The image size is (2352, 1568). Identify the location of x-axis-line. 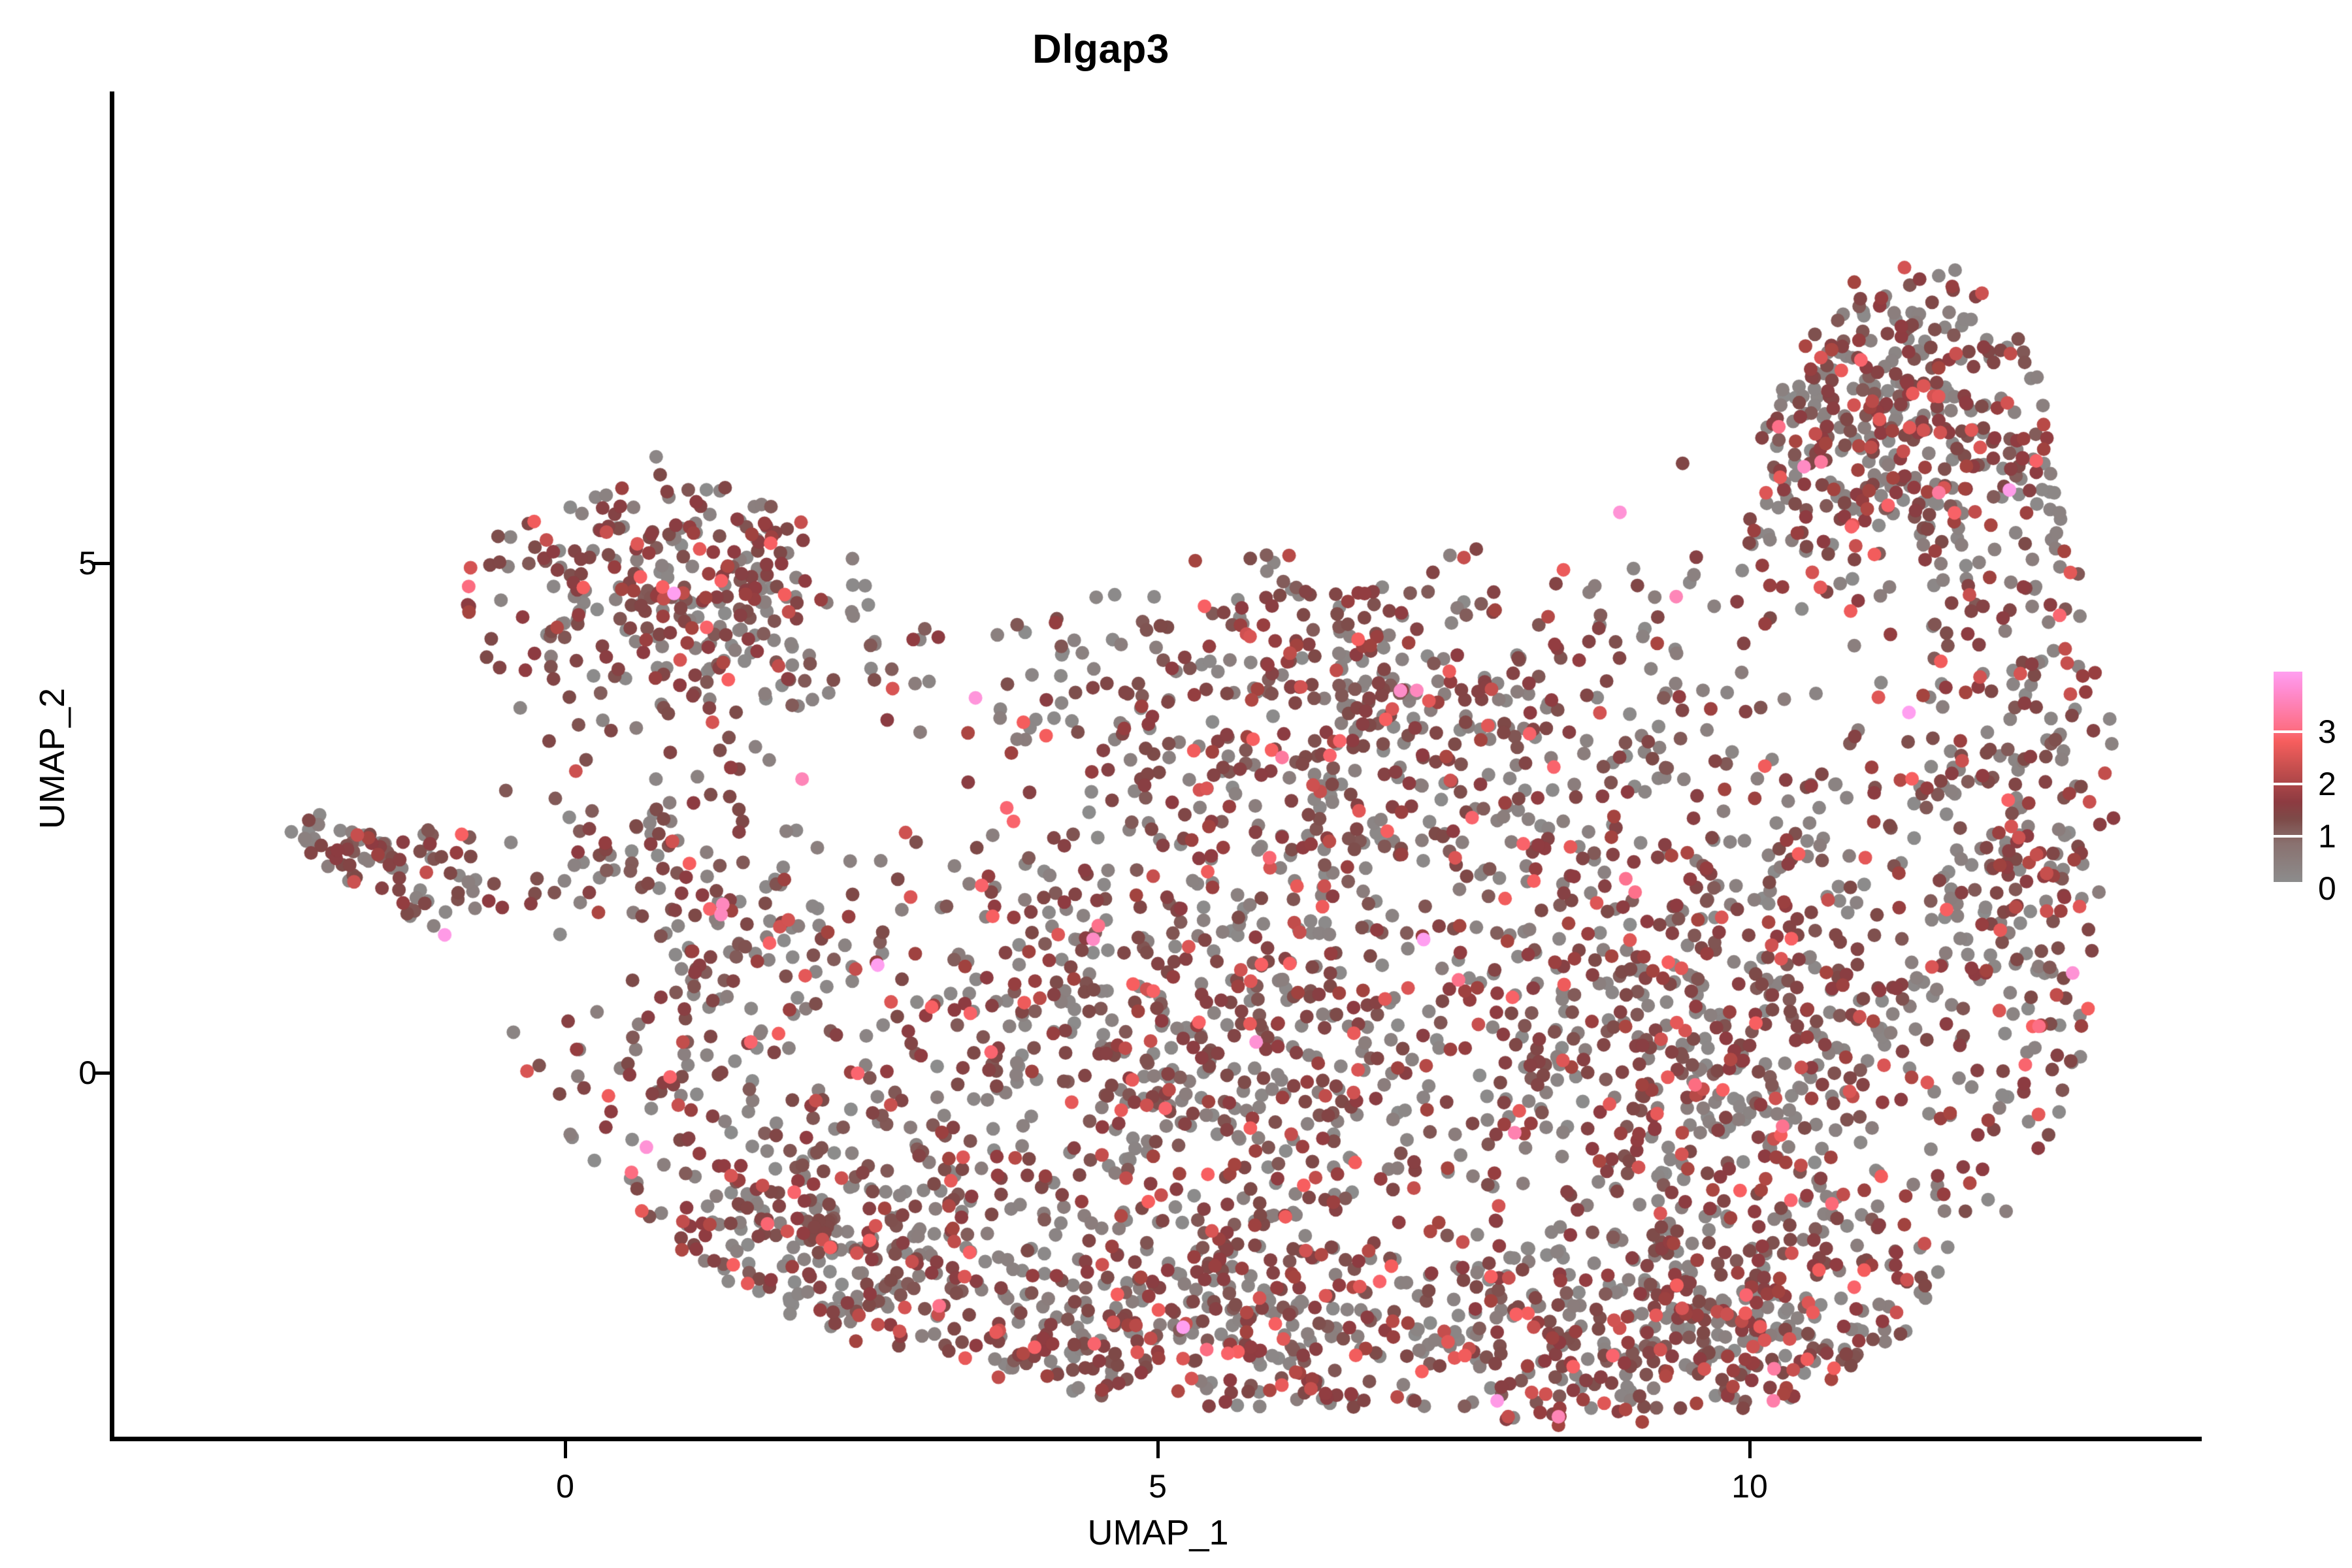
(1156, 1439).